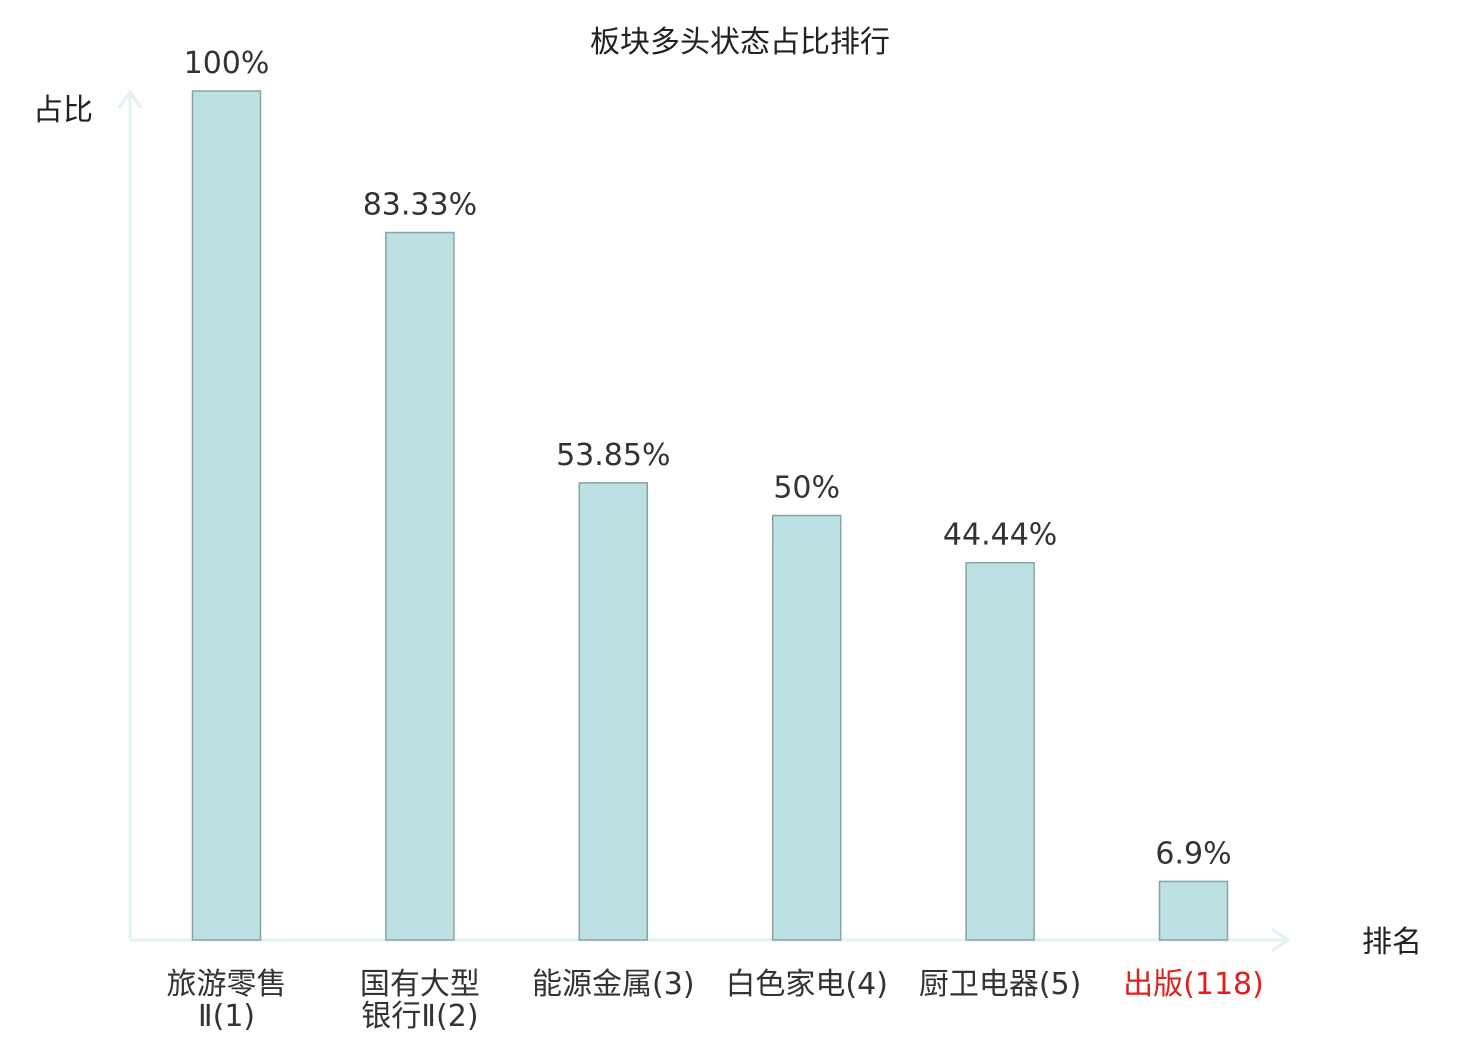 The image size is (1480, 1040). What do you see at coordinates (740, 42) in the screenshot?
I see `chart-title: 板块多头状态占比排行` at bounding box center [740, 42].